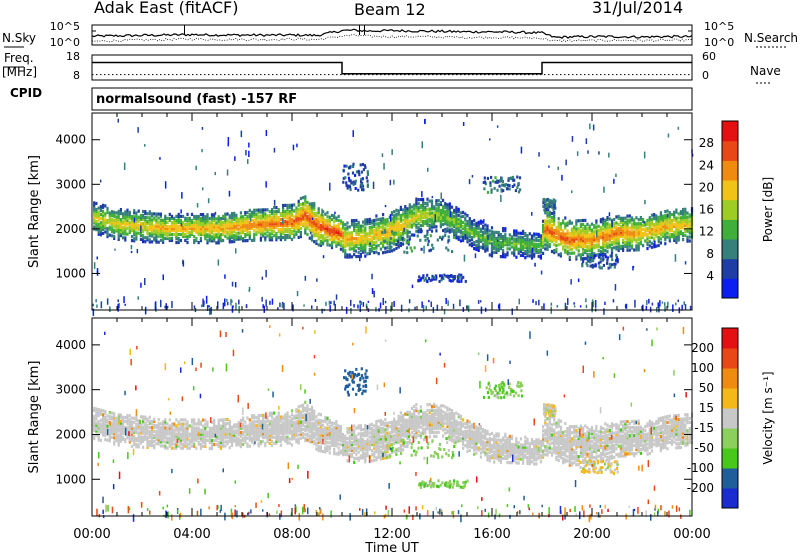 The width and height of the screenshot is (800, 554). I want to click on header-beam: Beam 12, so click(390, 9).